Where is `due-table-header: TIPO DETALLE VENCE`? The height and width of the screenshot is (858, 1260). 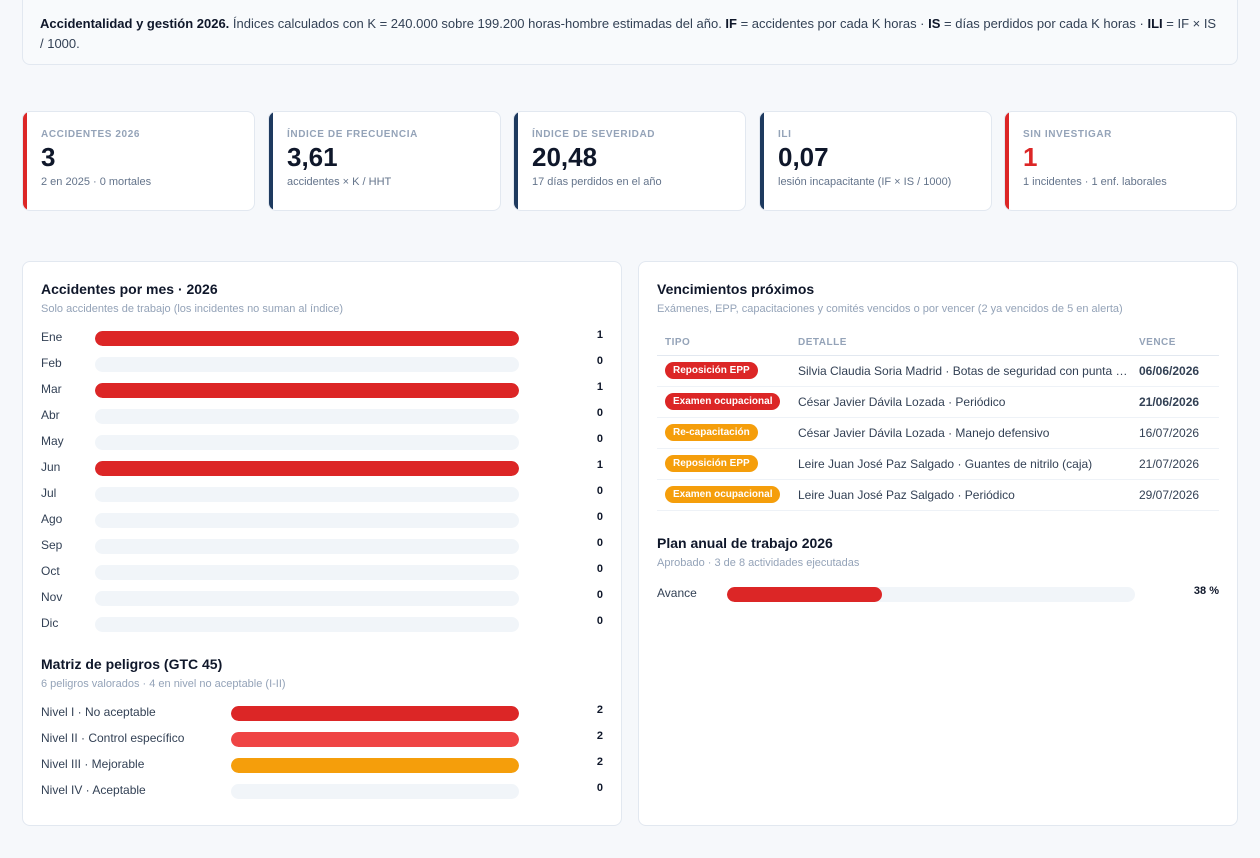 due-table-header: TIPO DETALLE VENCE is located at coordinates (938, 343).